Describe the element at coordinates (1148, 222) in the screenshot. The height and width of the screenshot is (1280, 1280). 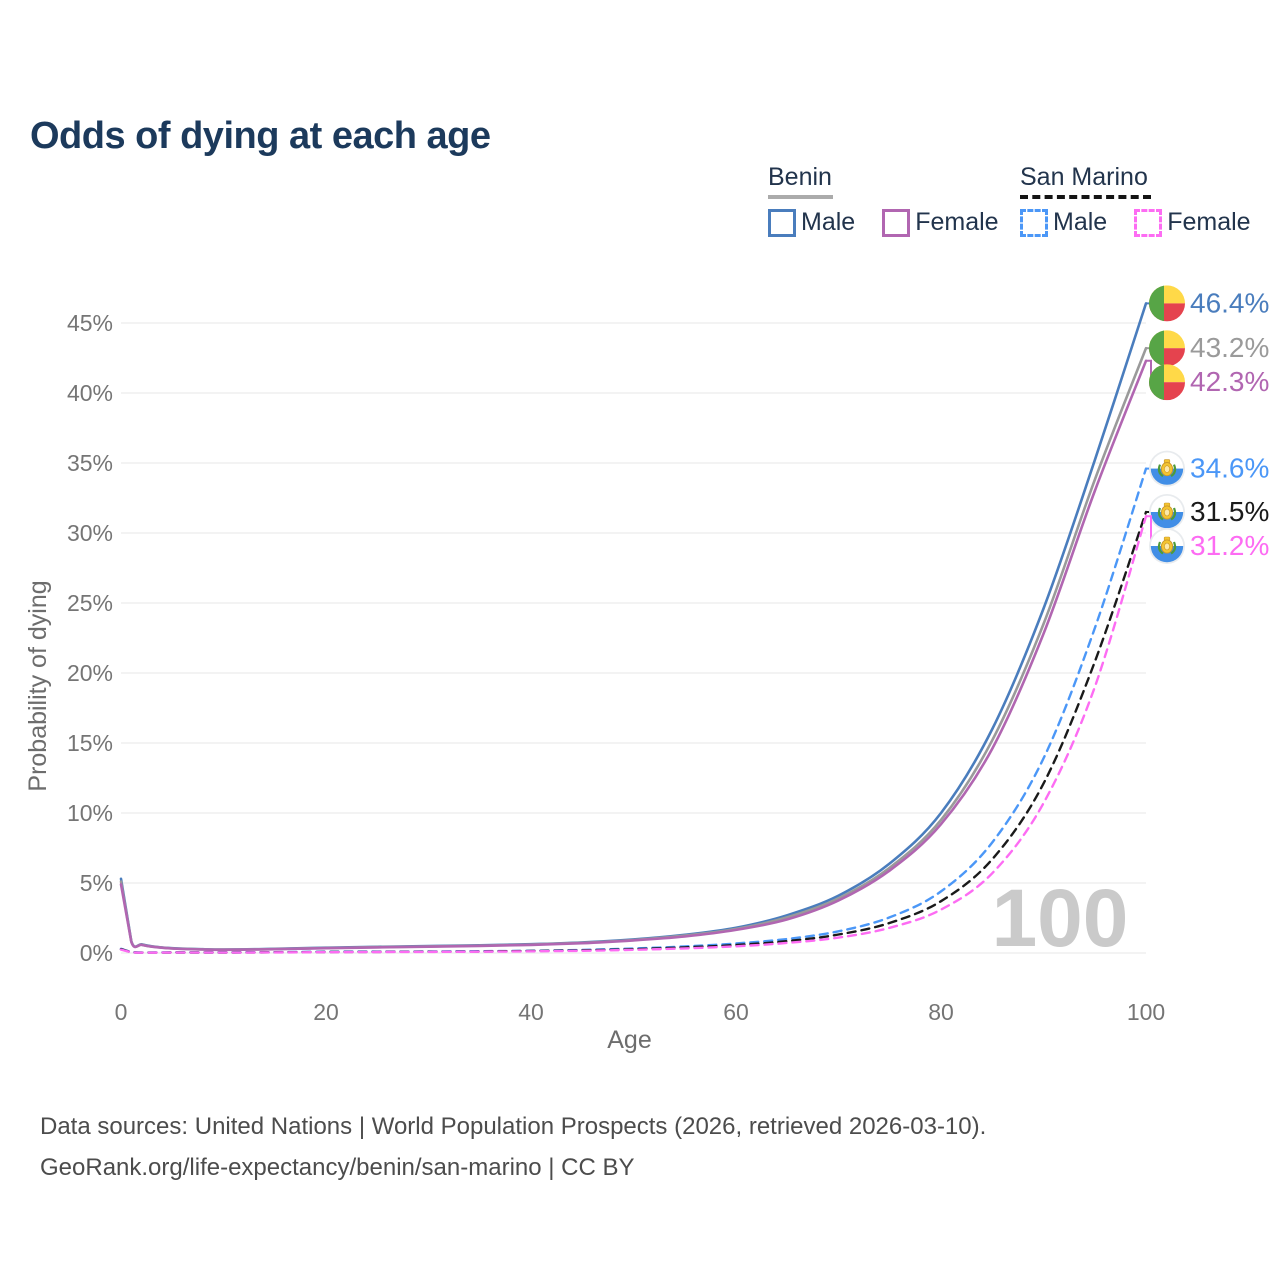
I see `san-marino-female-swatch` at that location.